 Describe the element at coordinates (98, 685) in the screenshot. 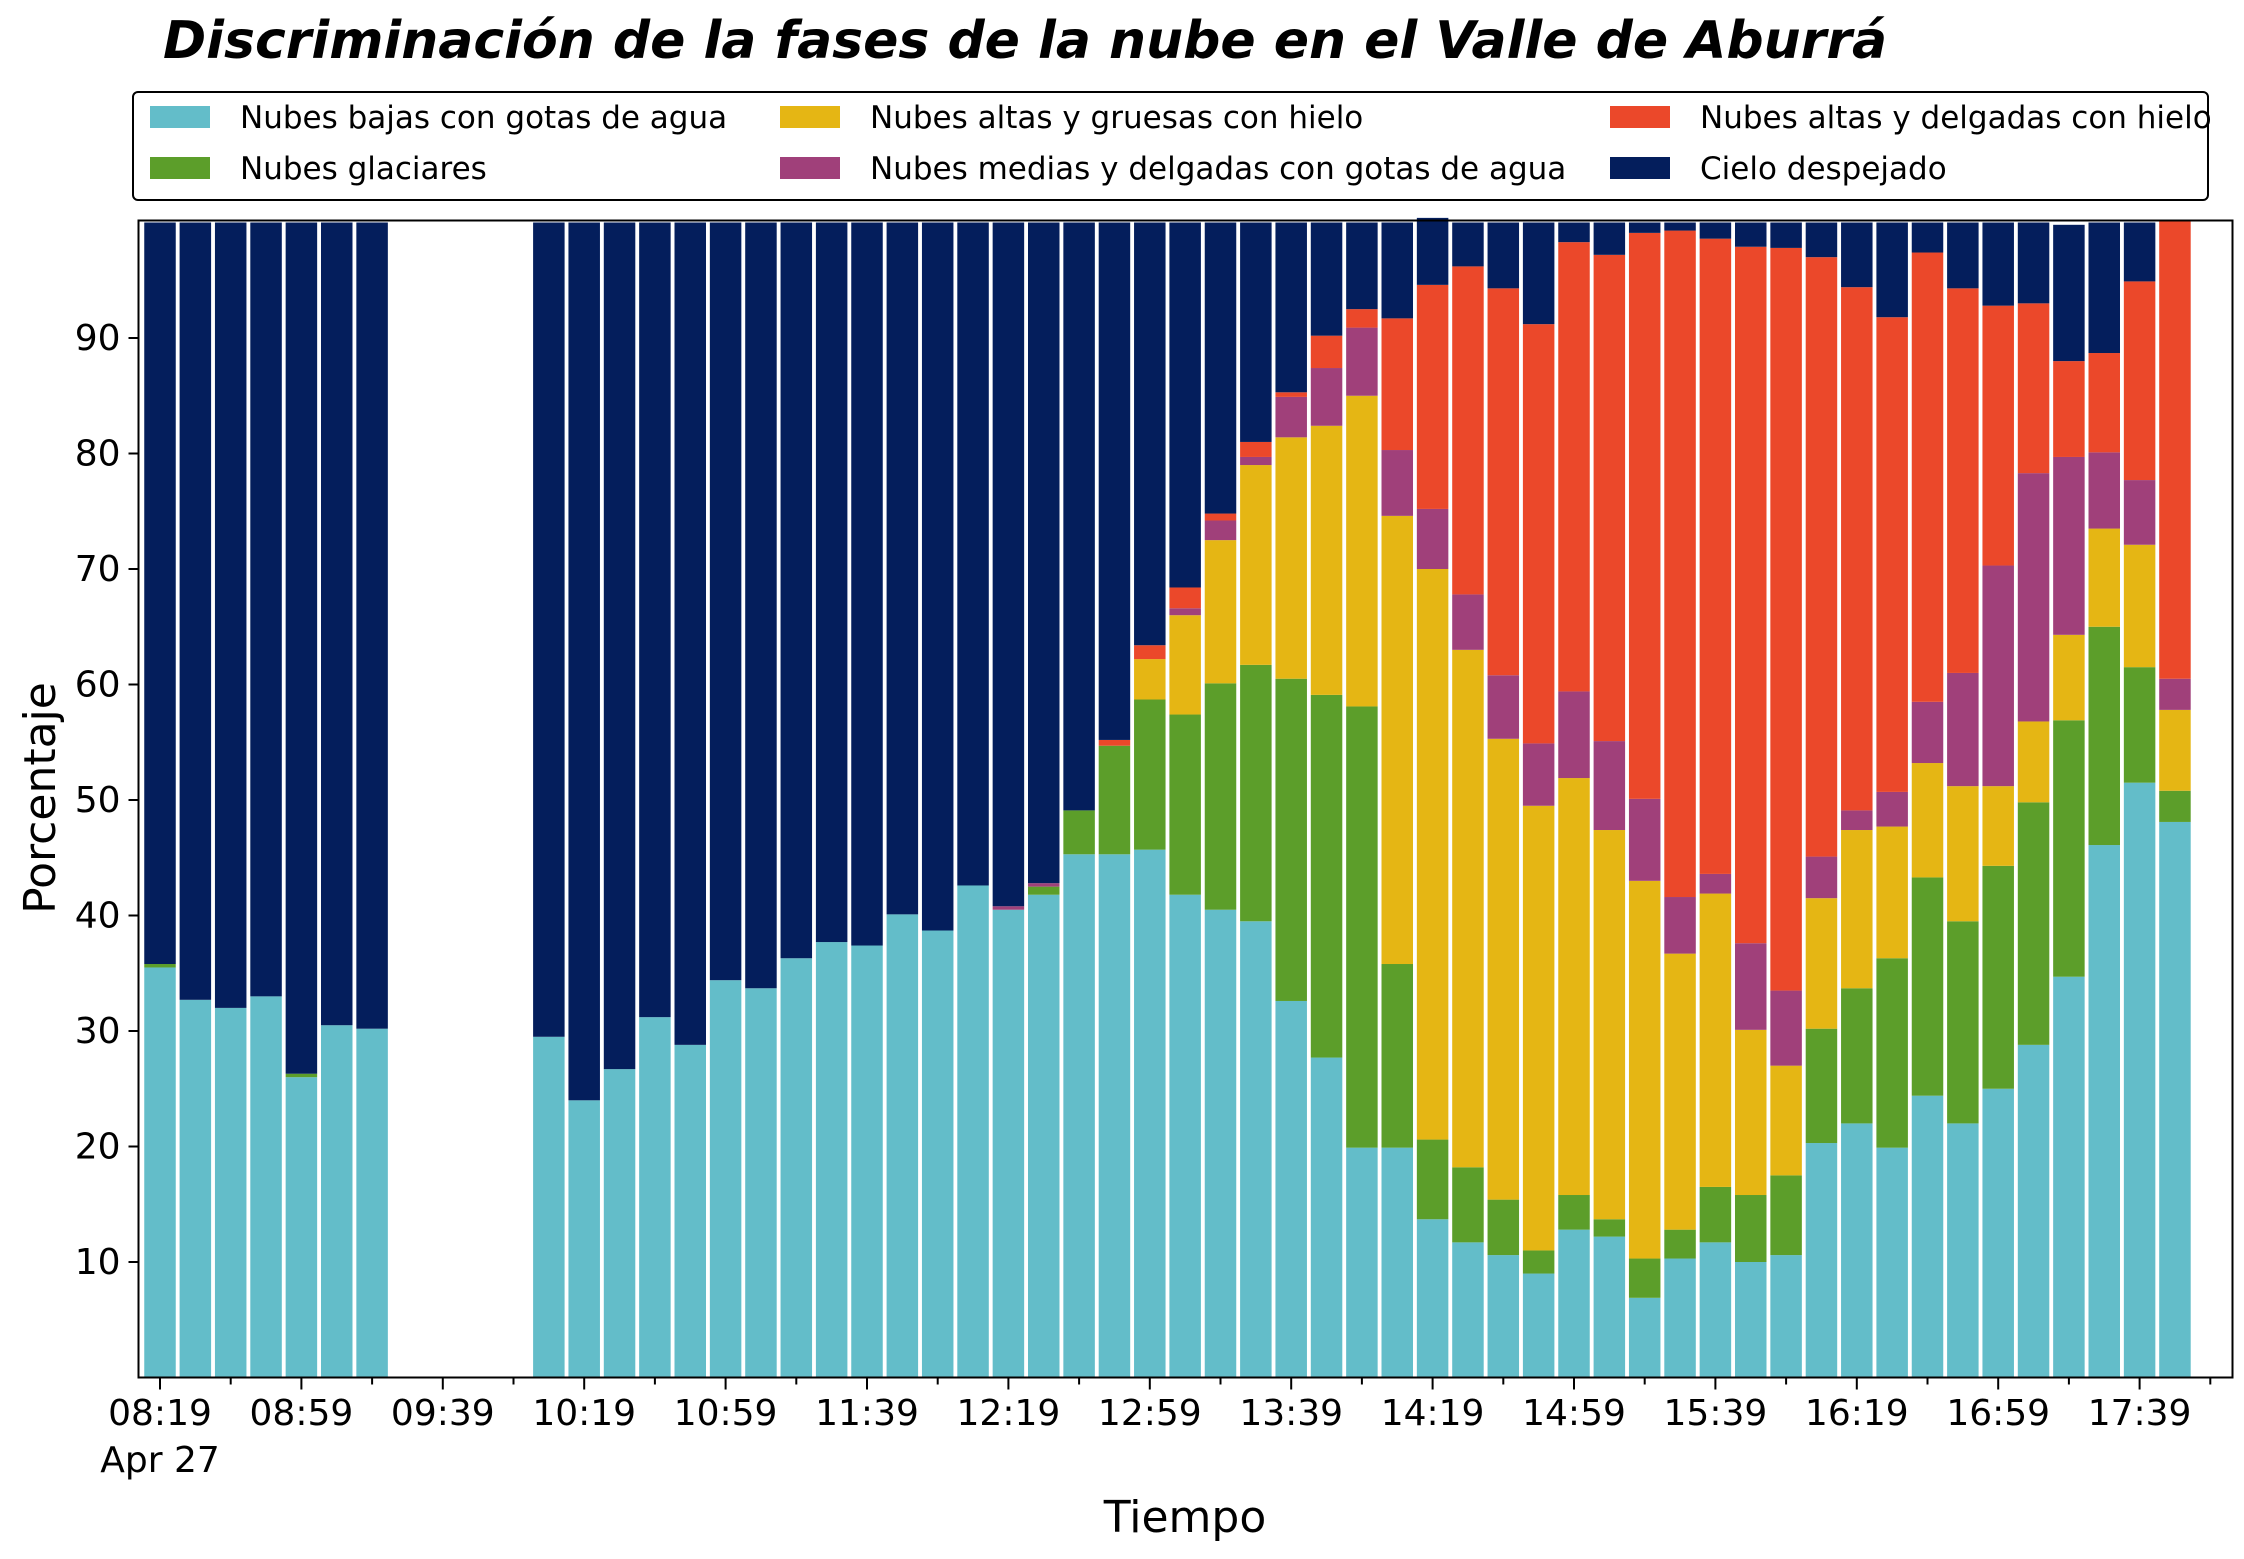

I see `y-tick-label: 60` at that location.